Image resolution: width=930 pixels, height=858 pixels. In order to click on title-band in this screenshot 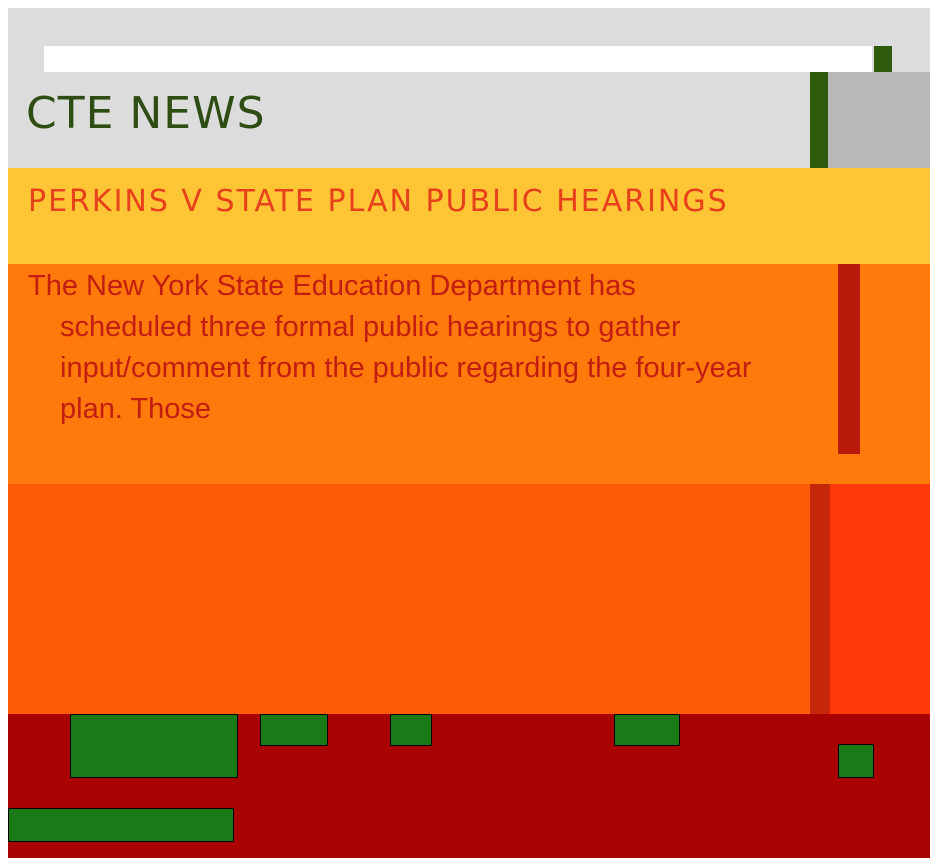, I will do `click(469, 216)`.